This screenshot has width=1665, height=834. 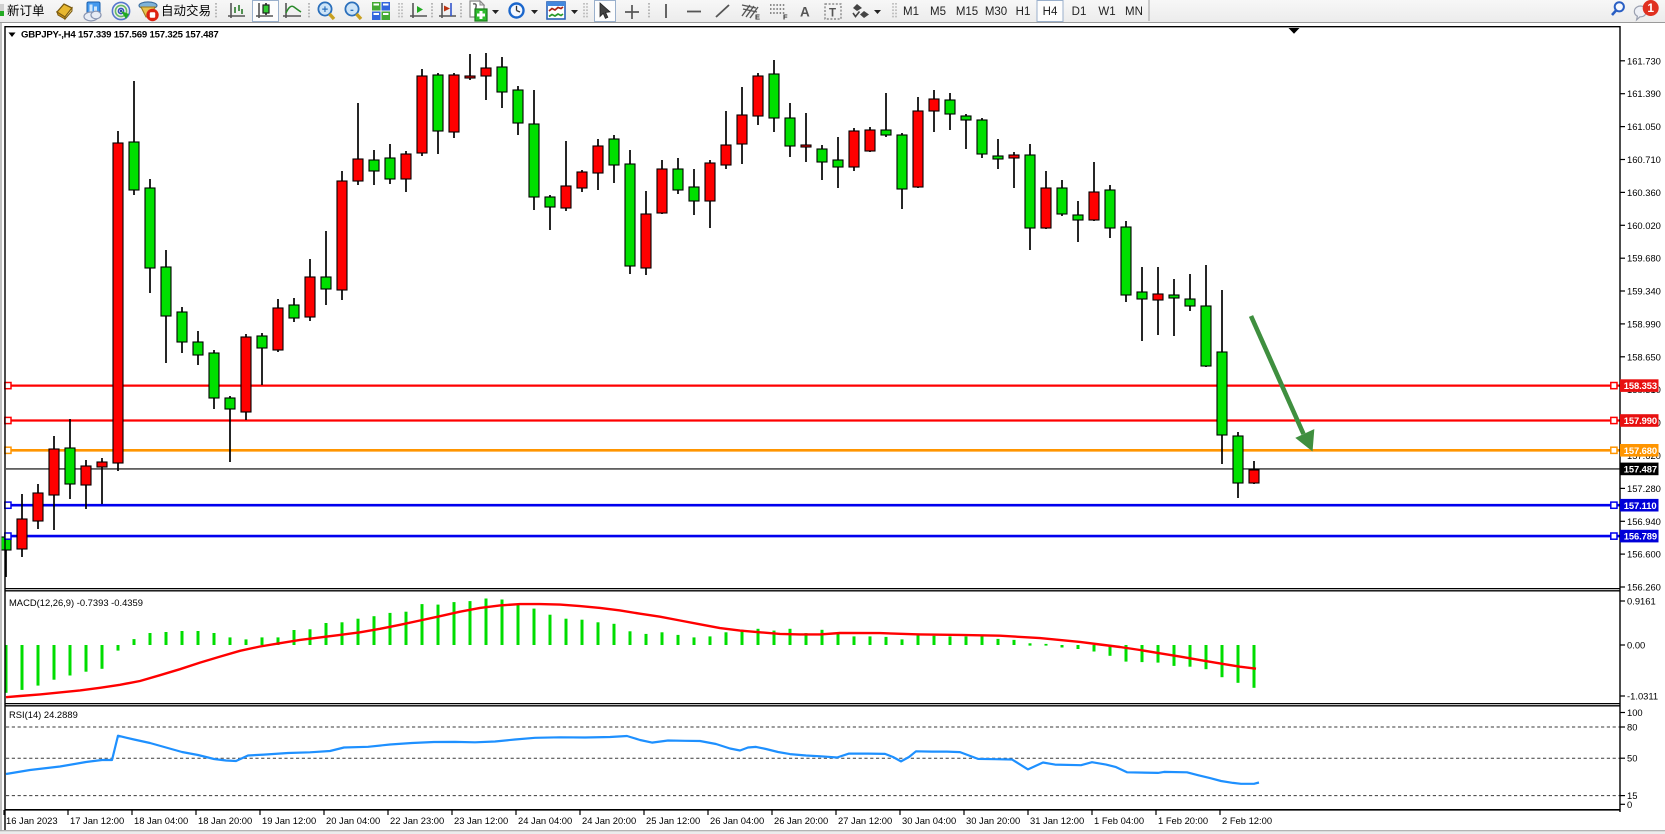 I want to click on svg-text: 100, so click(x=1635, y=712).